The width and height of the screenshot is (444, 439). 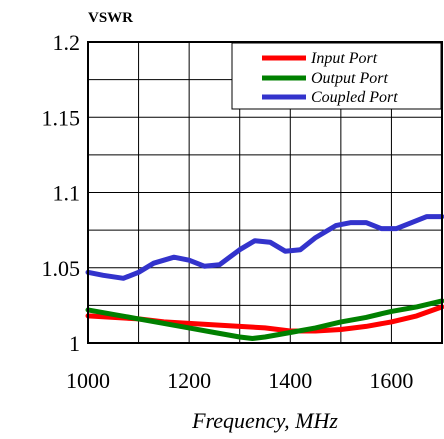 I want to click on chart-title: VSWR, so click(x=110, y=18).